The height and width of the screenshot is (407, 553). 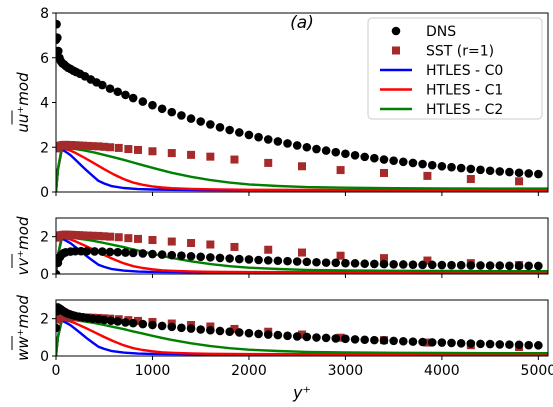 I want to click on panel-label: (a), so click(x=302, y=23).